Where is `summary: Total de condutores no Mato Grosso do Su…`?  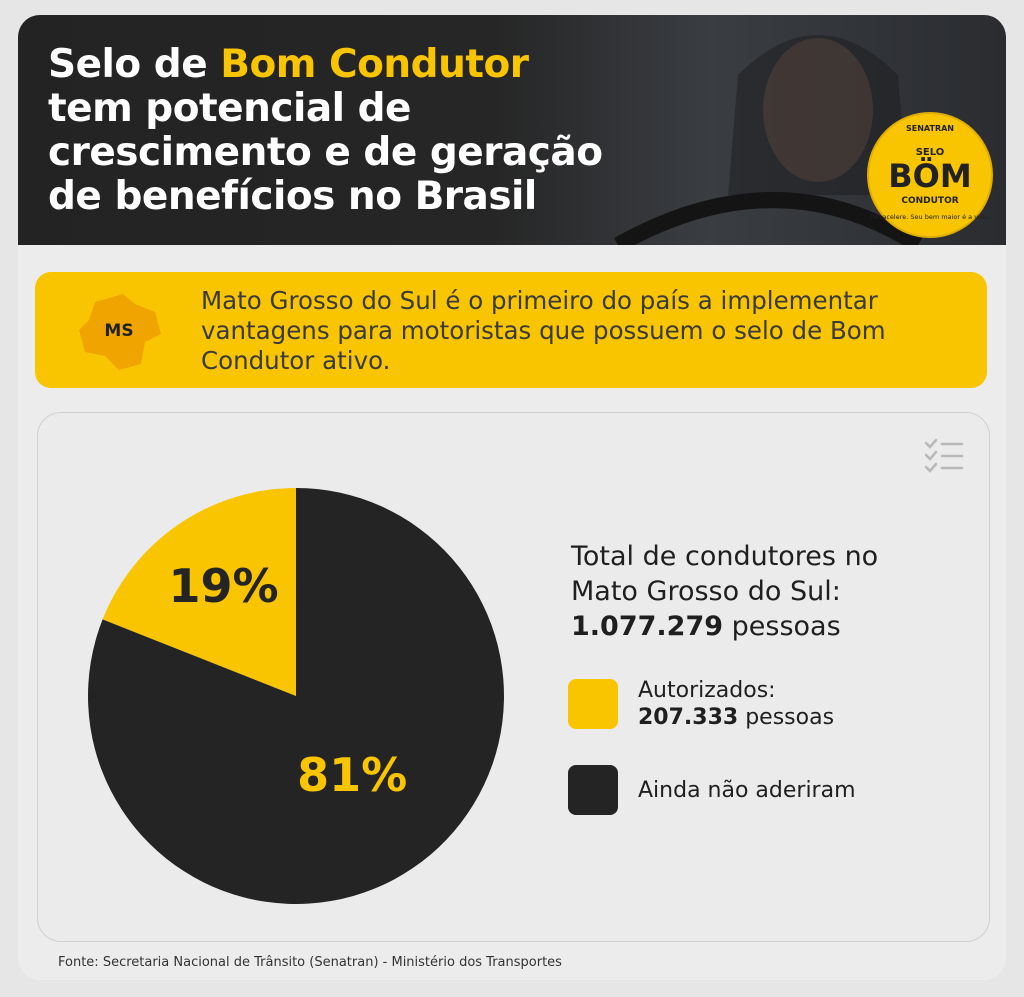
summary: Total de condutores no Mato Grosso do Su… is located at coordinates (724, 591).